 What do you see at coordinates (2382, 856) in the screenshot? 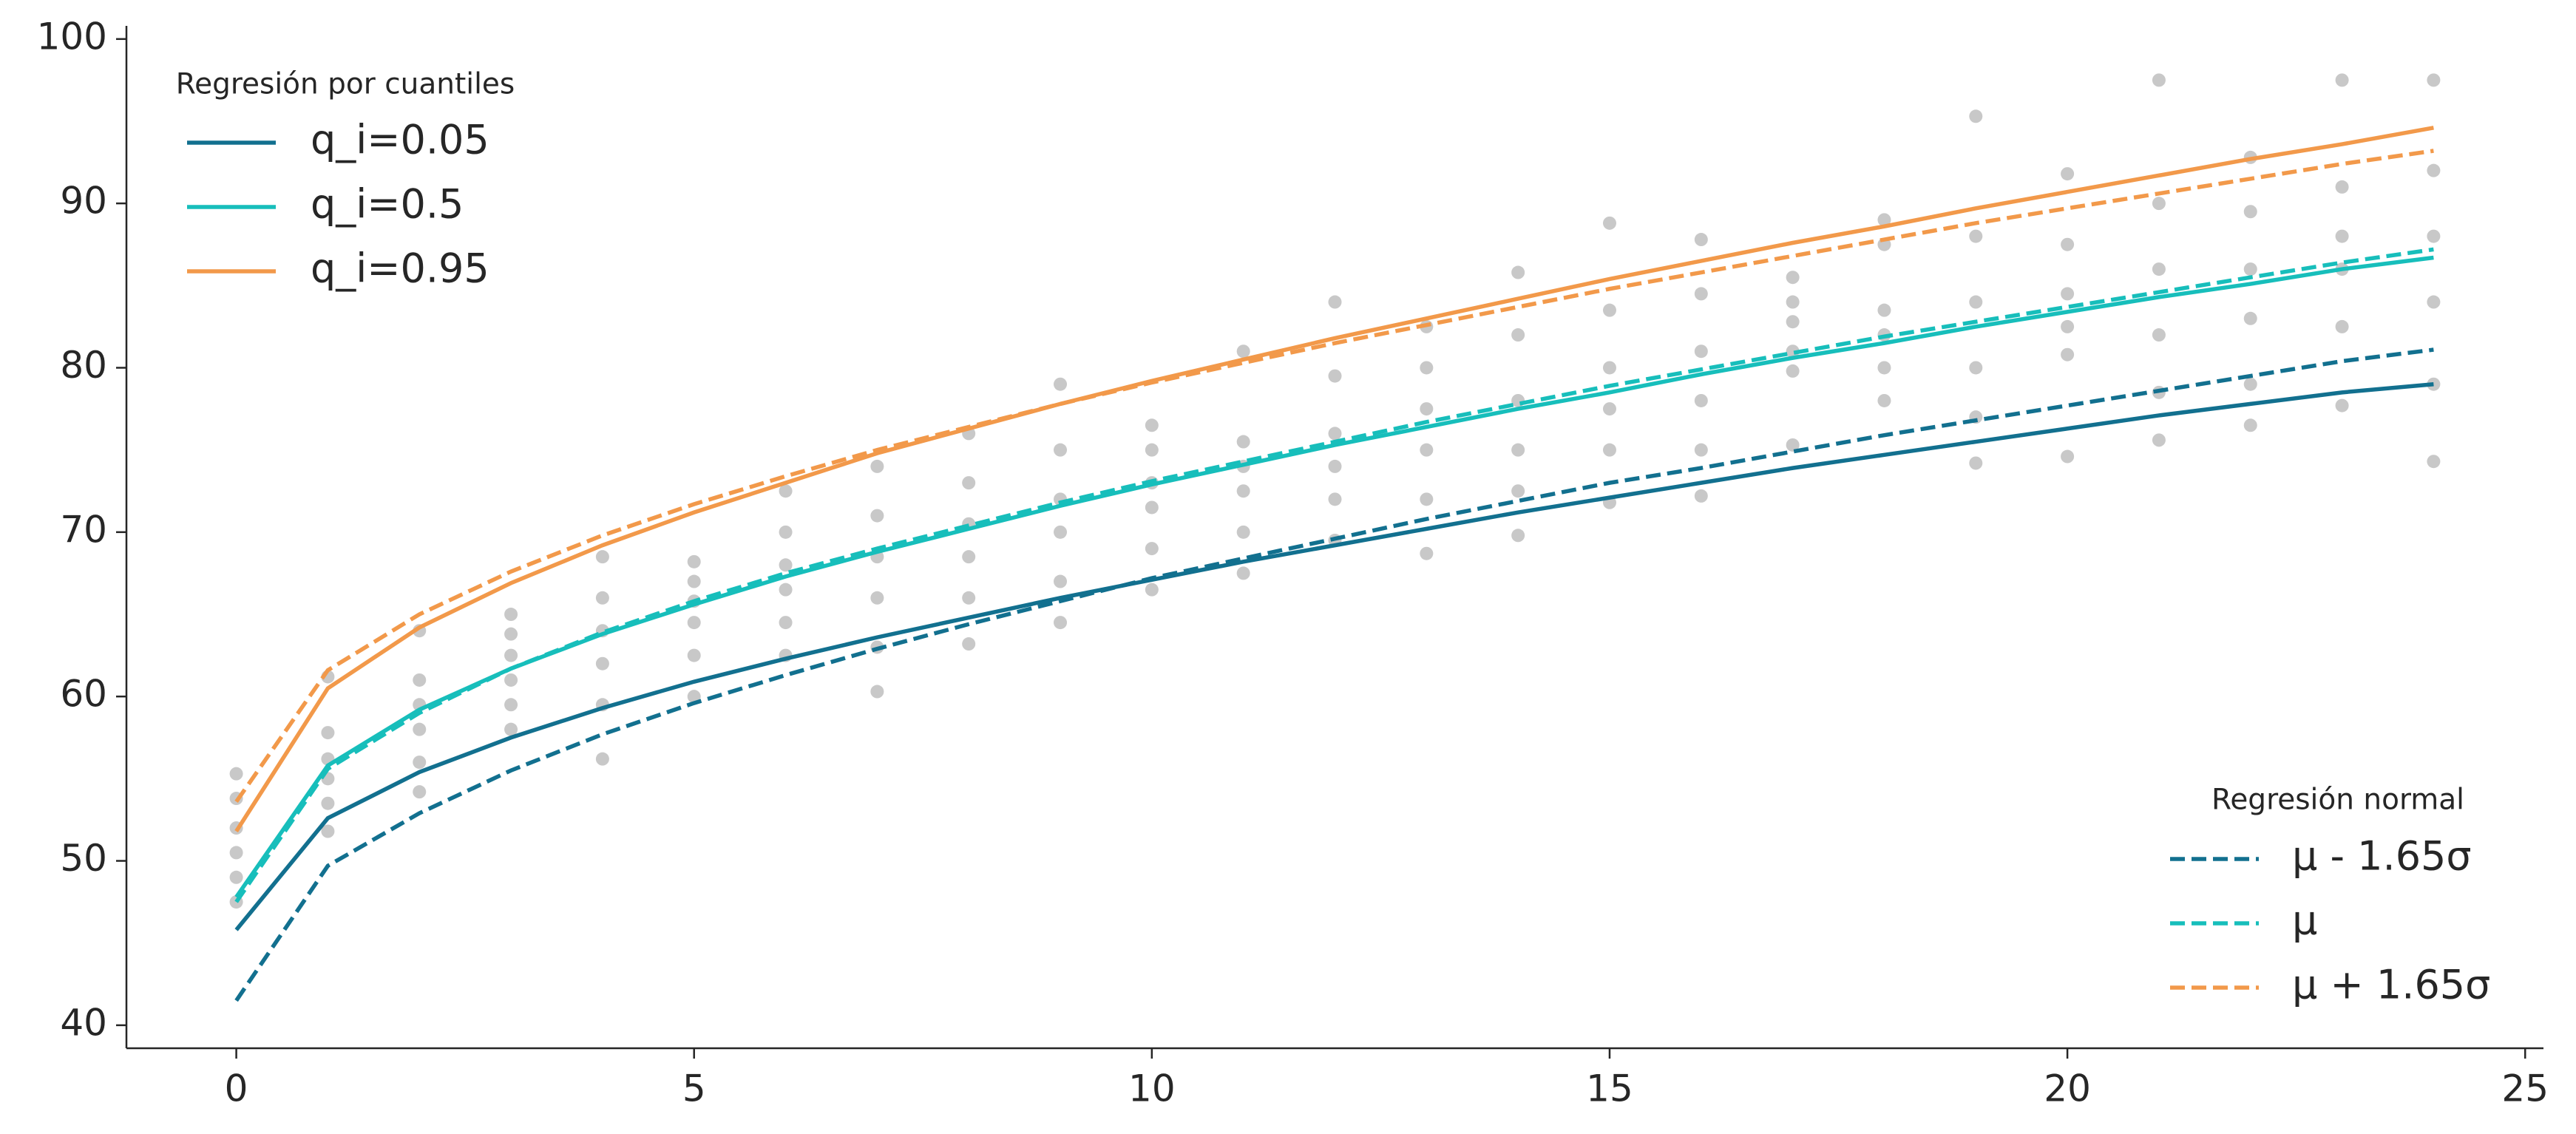
I see `legend-label: μ - 1.65σ` at bounding box center [2382, 856].